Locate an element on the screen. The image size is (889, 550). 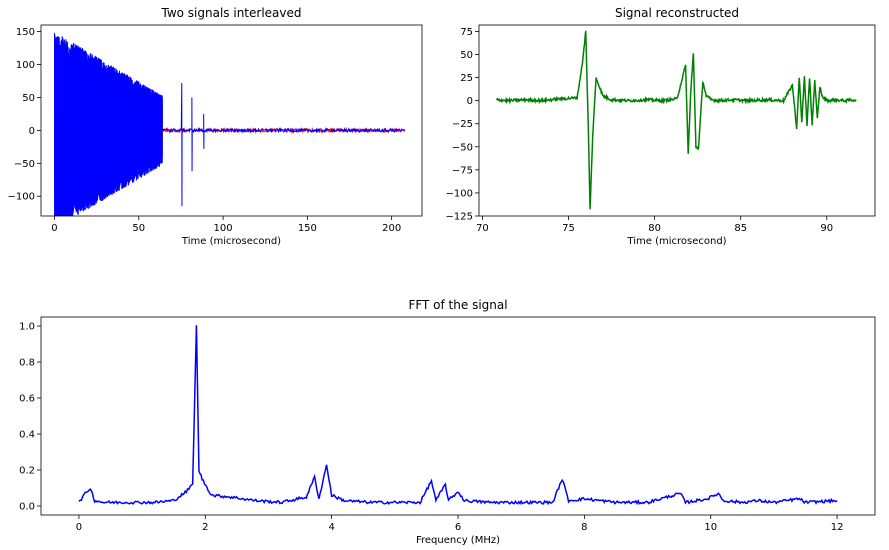
chart-title: Two signals interleaved is located at coordinates (230, 13).